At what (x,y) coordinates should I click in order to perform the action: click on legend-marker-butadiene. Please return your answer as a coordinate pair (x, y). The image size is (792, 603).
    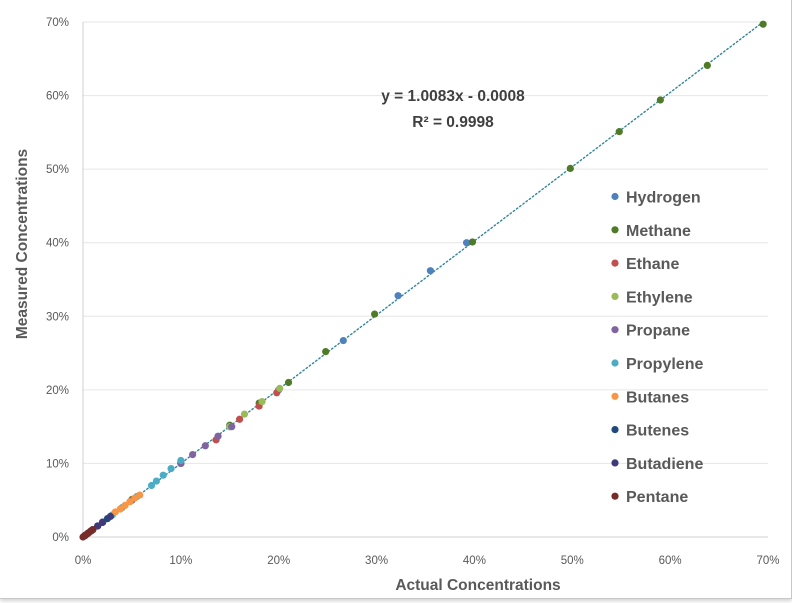
    Looking at the image, I should click on (615, 463).